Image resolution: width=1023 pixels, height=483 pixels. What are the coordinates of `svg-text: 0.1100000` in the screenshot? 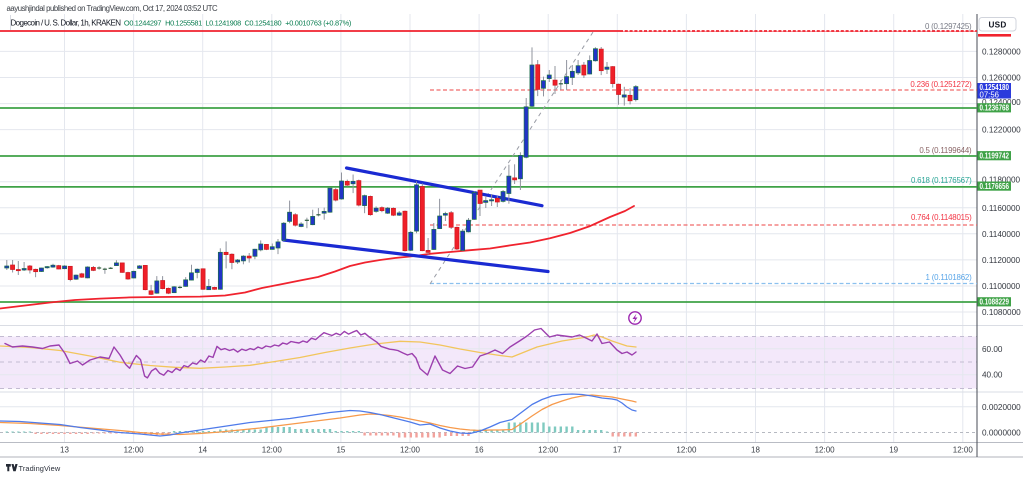 It's located at (1001, 286).